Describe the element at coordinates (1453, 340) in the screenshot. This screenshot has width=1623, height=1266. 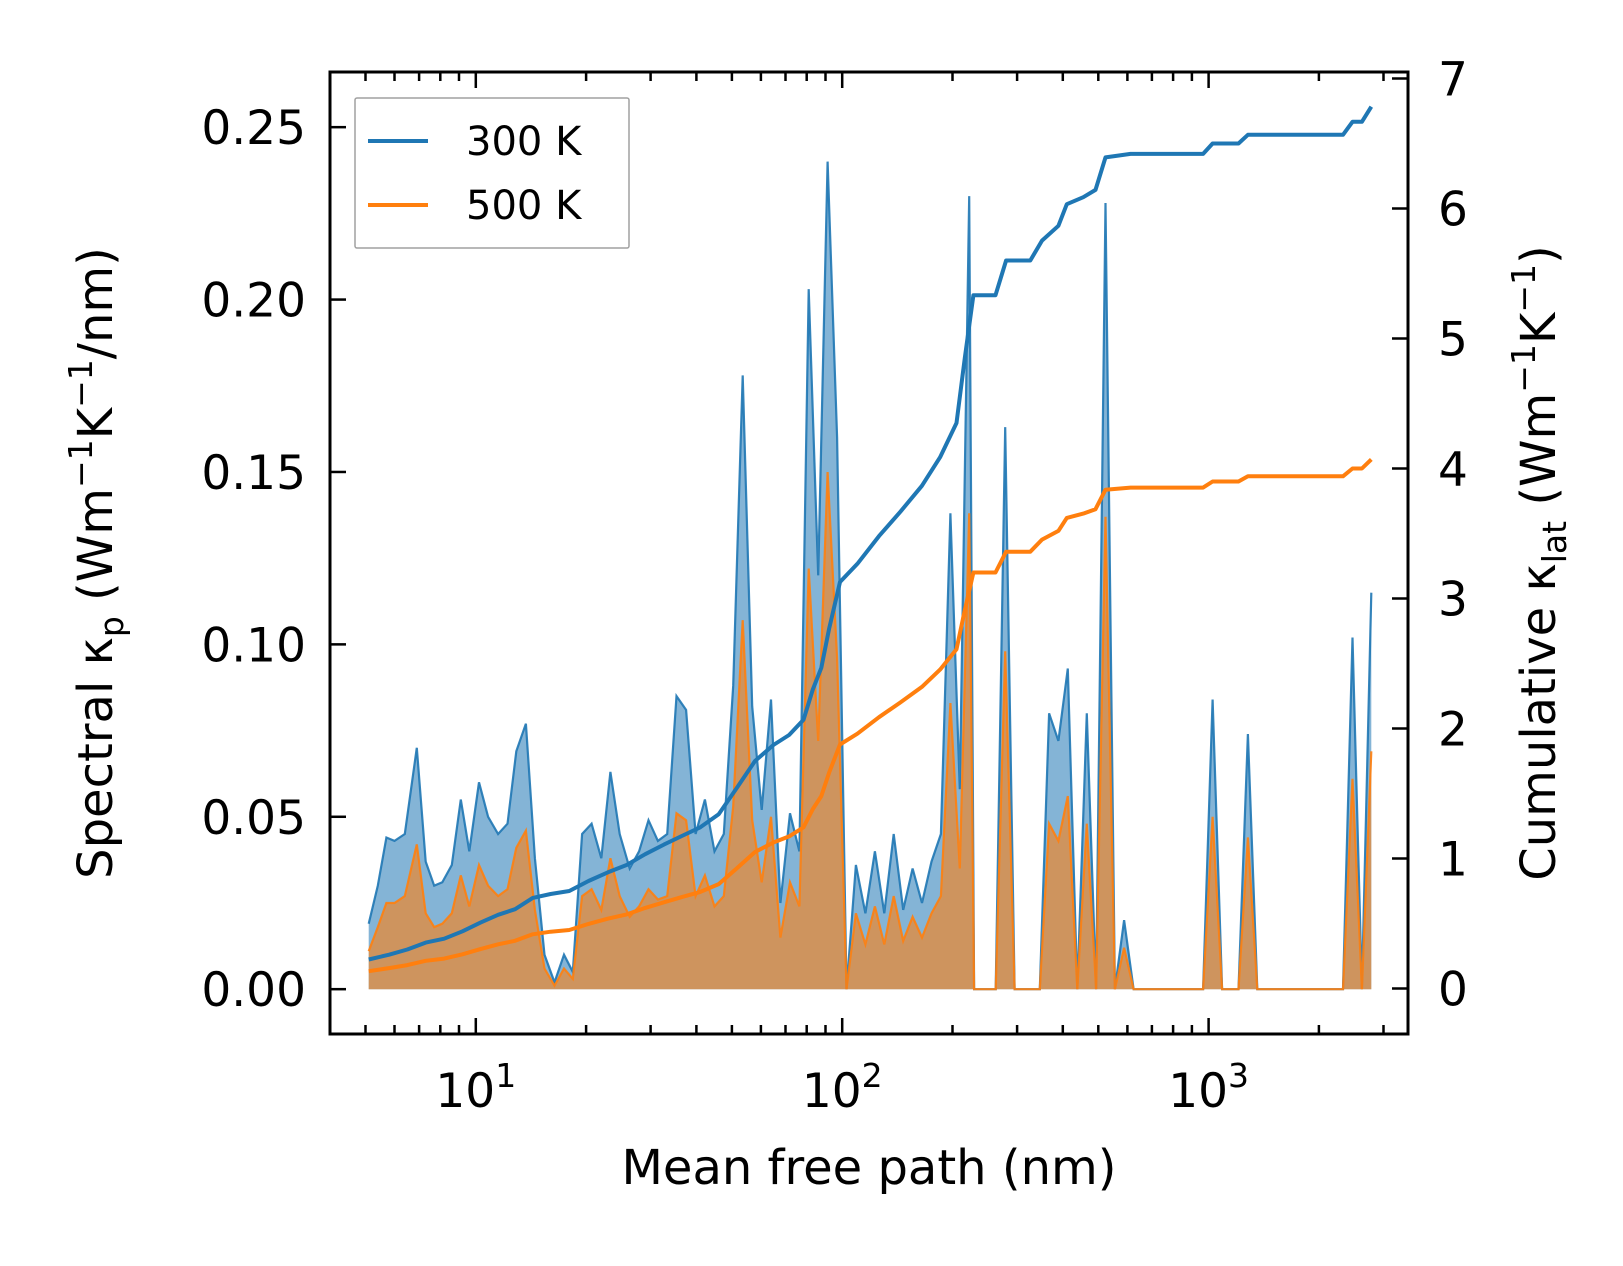
I see `right-y-tick-label: 5` at that location.